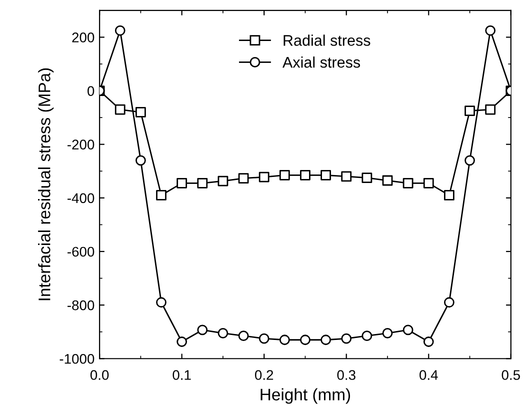  I want to click on y-tick-label: -400, so click(81, 198).